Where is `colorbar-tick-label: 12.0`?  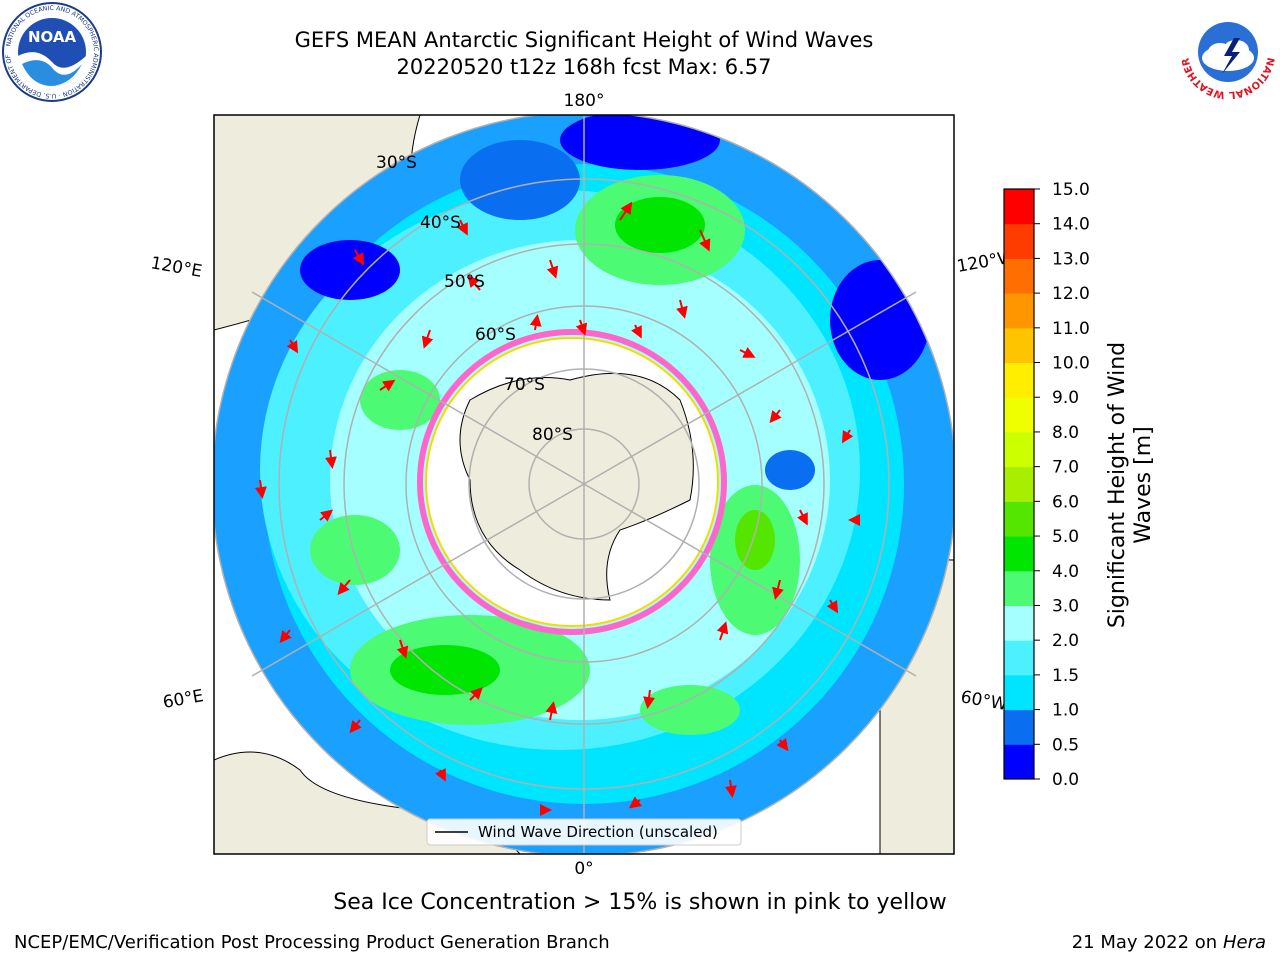 colorbar-tick-label: 12.0 is located at coordinates (1071, 294).